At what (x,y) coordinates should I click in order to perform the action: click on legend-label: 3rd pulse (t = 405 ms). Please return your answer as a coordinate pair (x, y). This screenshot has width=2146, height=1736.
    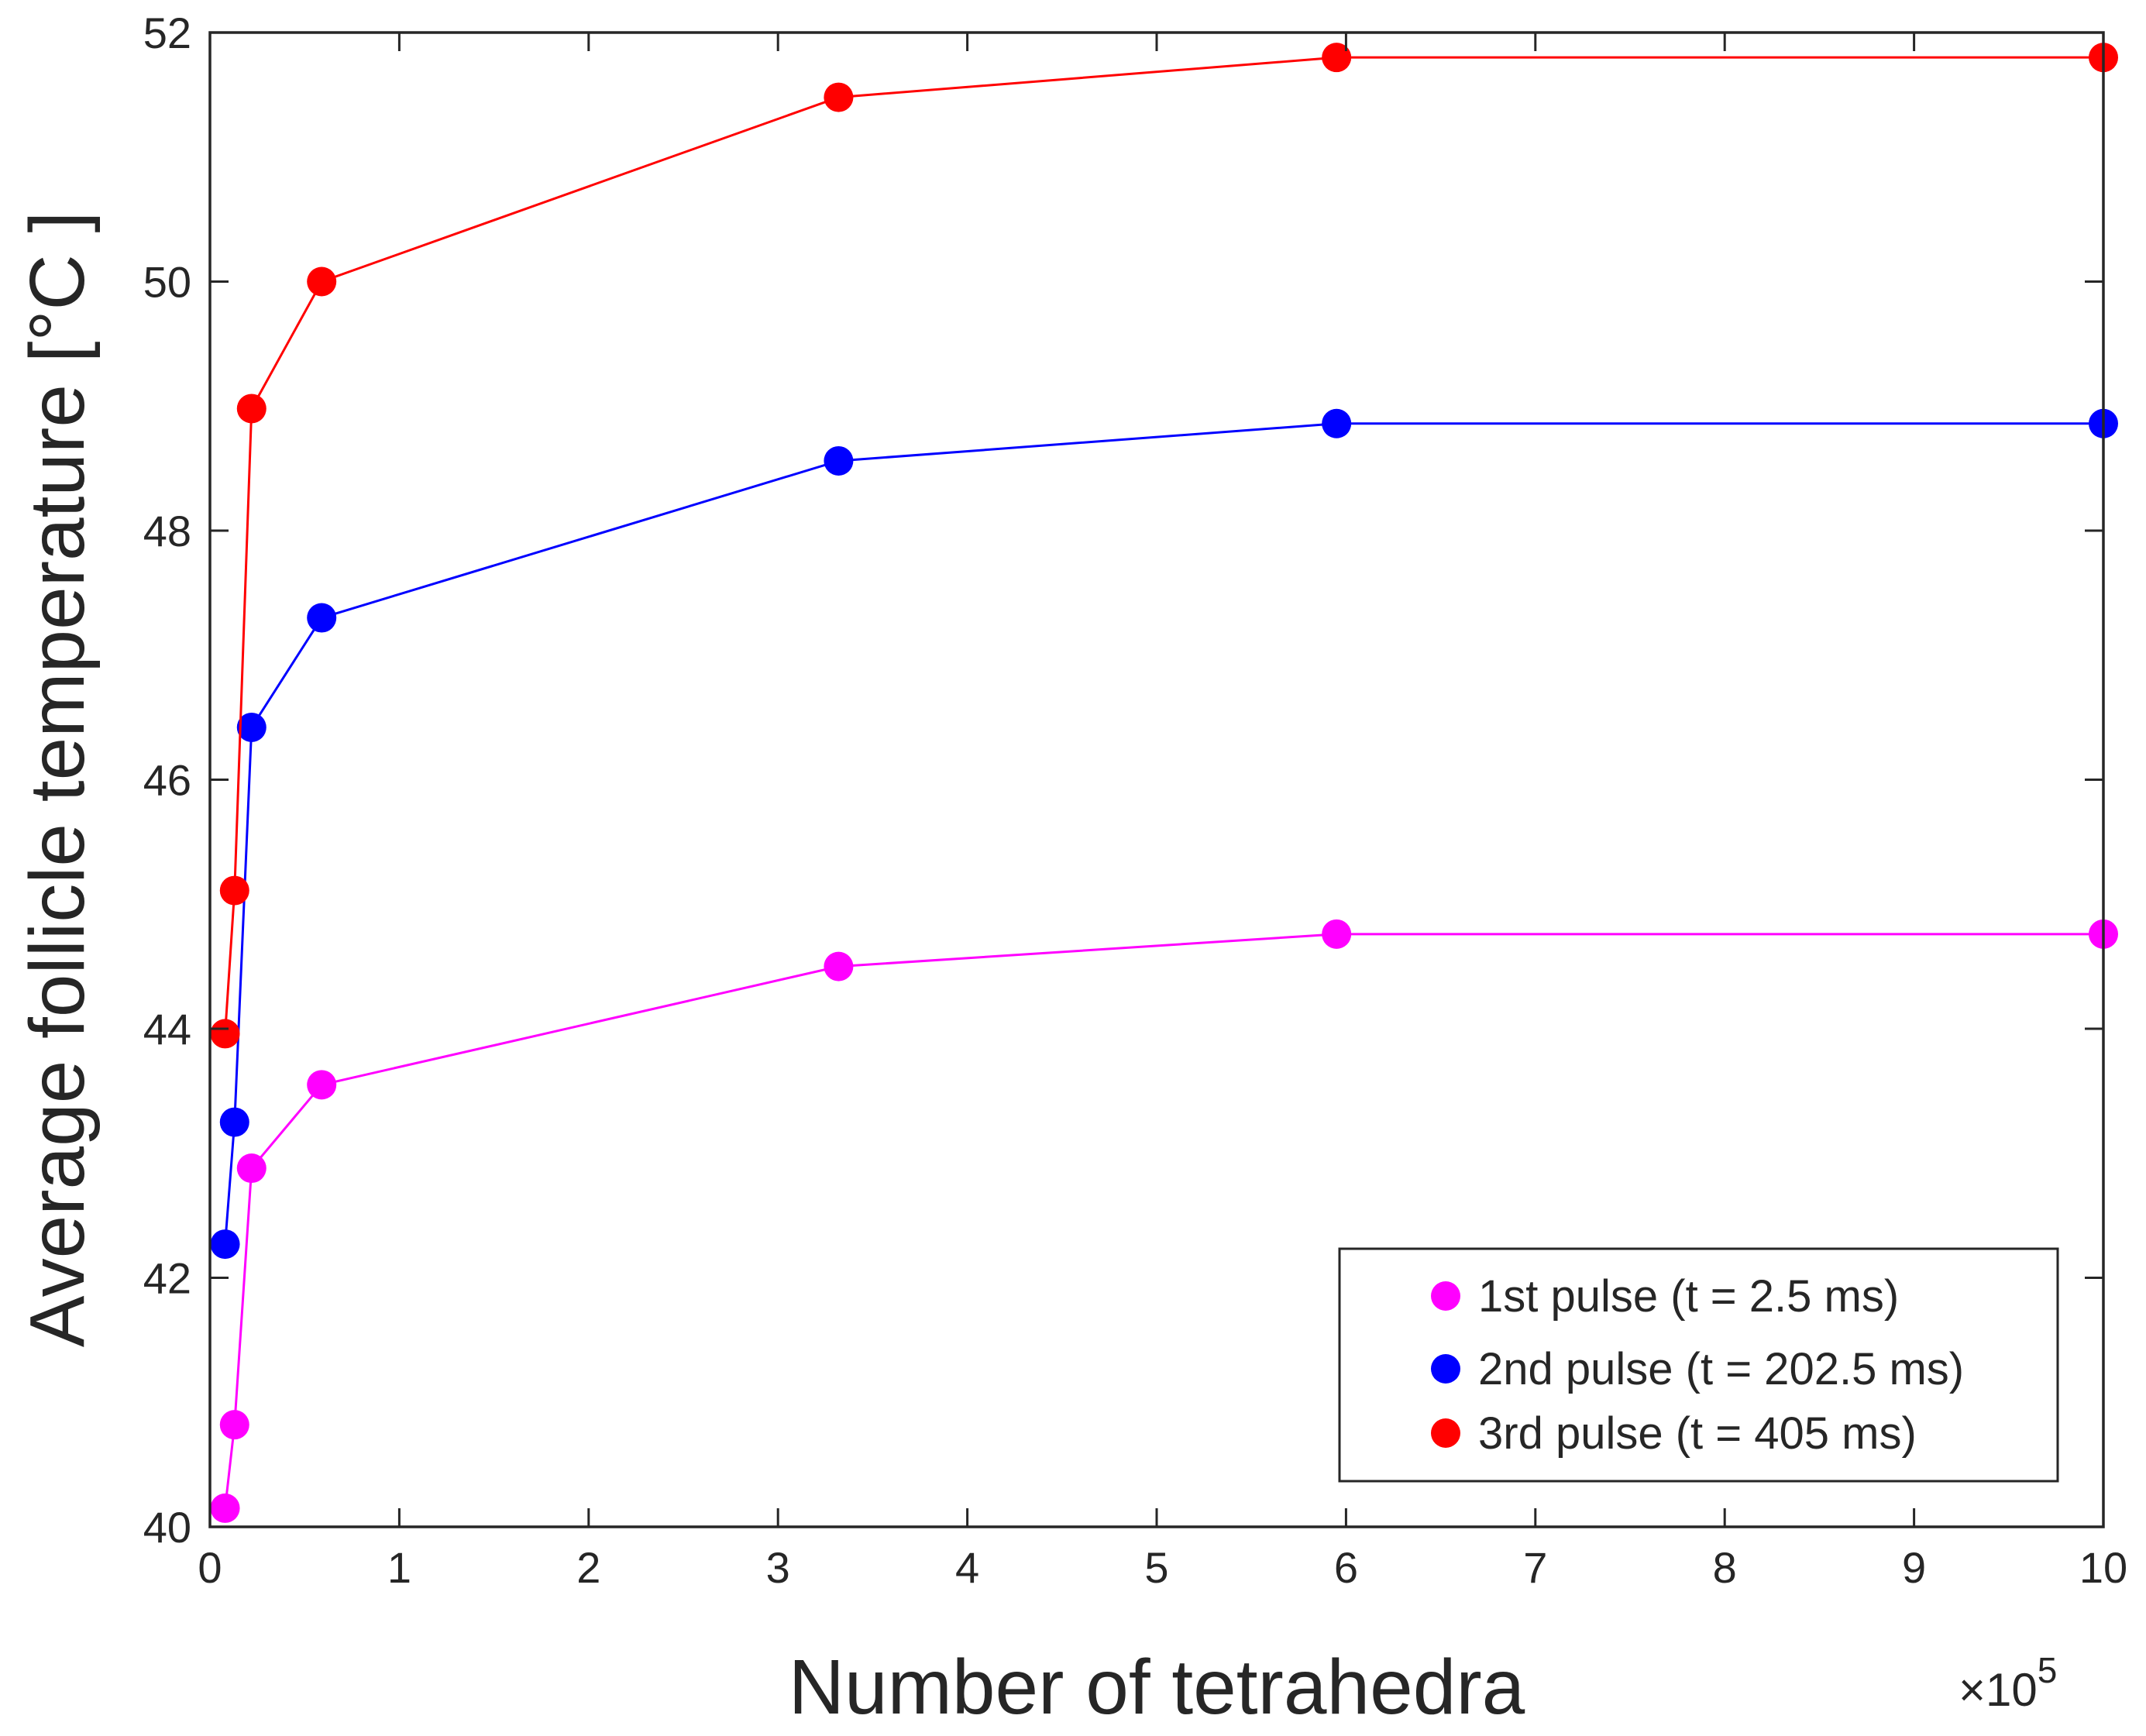
    Looking at the image, I should click on (1697, 1433).